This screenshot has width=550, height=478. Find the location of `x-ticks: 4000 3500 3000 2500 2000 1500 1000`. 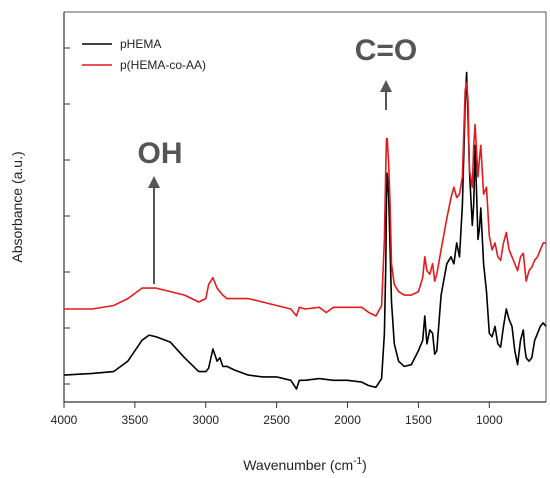

x-ticks: 4000 3500 3000 2500 2000 1500 1000 is located at coordinates (277, 414).